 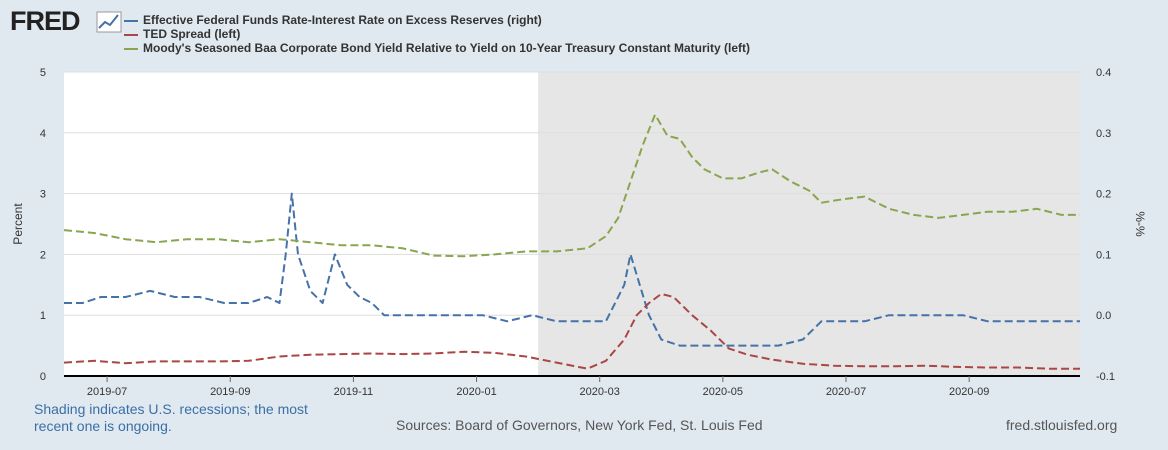 What do you see at coordinates (1140, 224) in the screenshot?
I see `y-right-axis-title: %-%` at bounding box center [1140, 224].